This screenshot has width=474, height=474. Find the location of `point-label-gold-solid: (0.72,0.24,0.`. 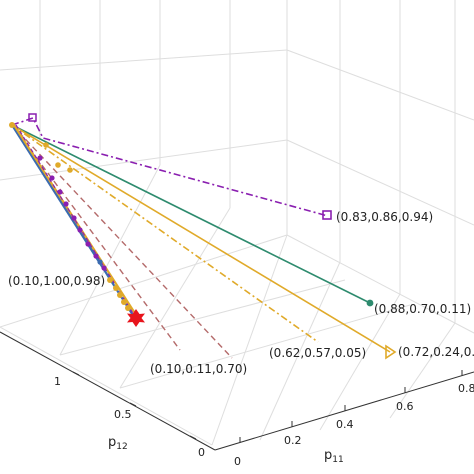

point-label-gold-solid: (0.72,0.24,0. is located at coordinates (436, 352).